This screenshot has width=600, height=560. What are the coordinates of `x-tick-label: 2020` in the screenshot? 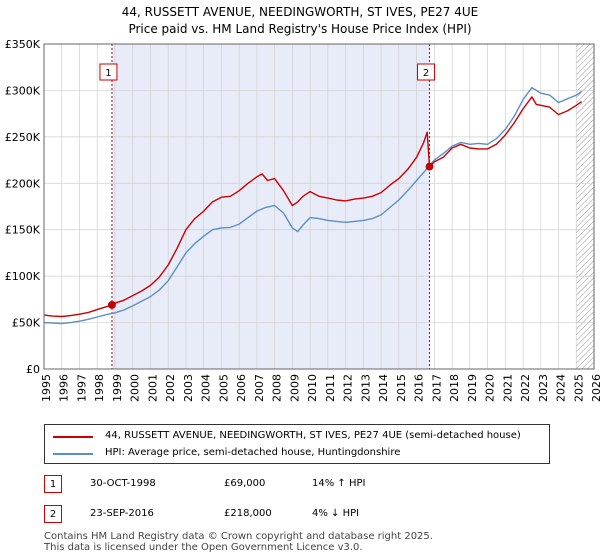 It's located at (490, 388).